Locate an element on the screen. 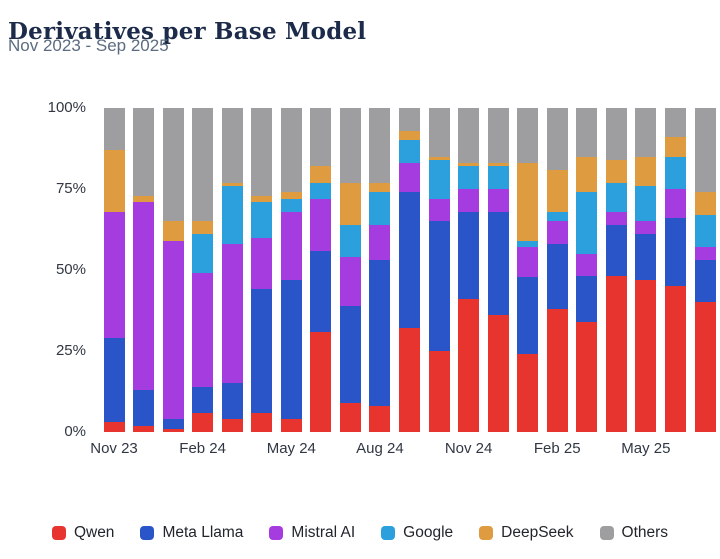 The width and height of the screenshot is (720, 559). legend-item-others: Others is located at coordinates (633, 533).